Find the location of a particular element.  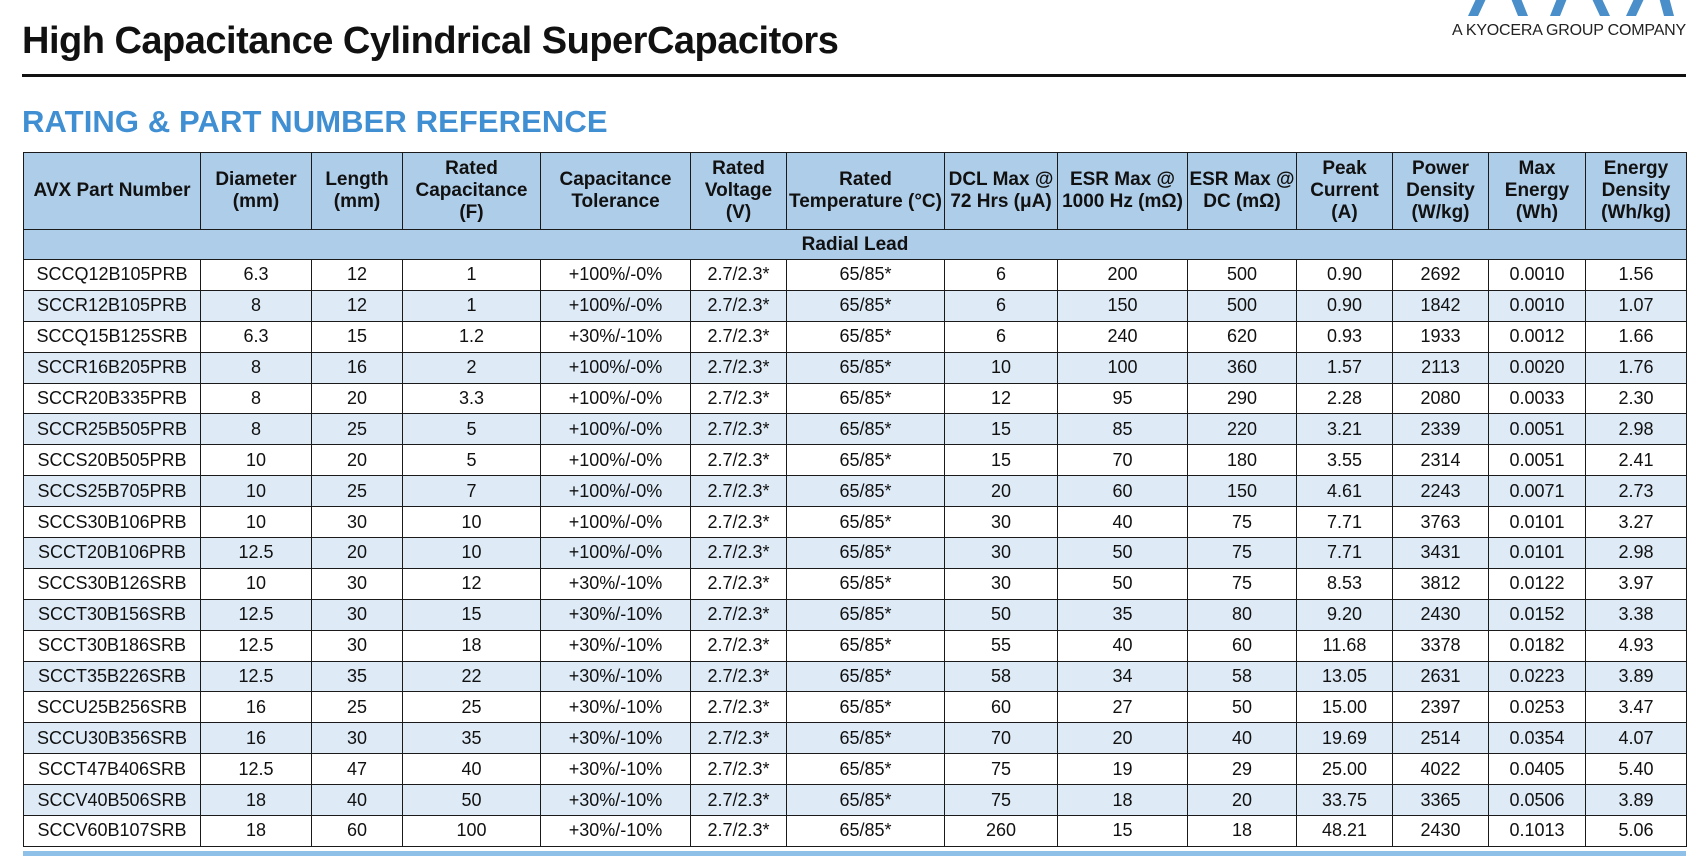

table-cell: 0.0253 is located at coordinates (1537, 707).